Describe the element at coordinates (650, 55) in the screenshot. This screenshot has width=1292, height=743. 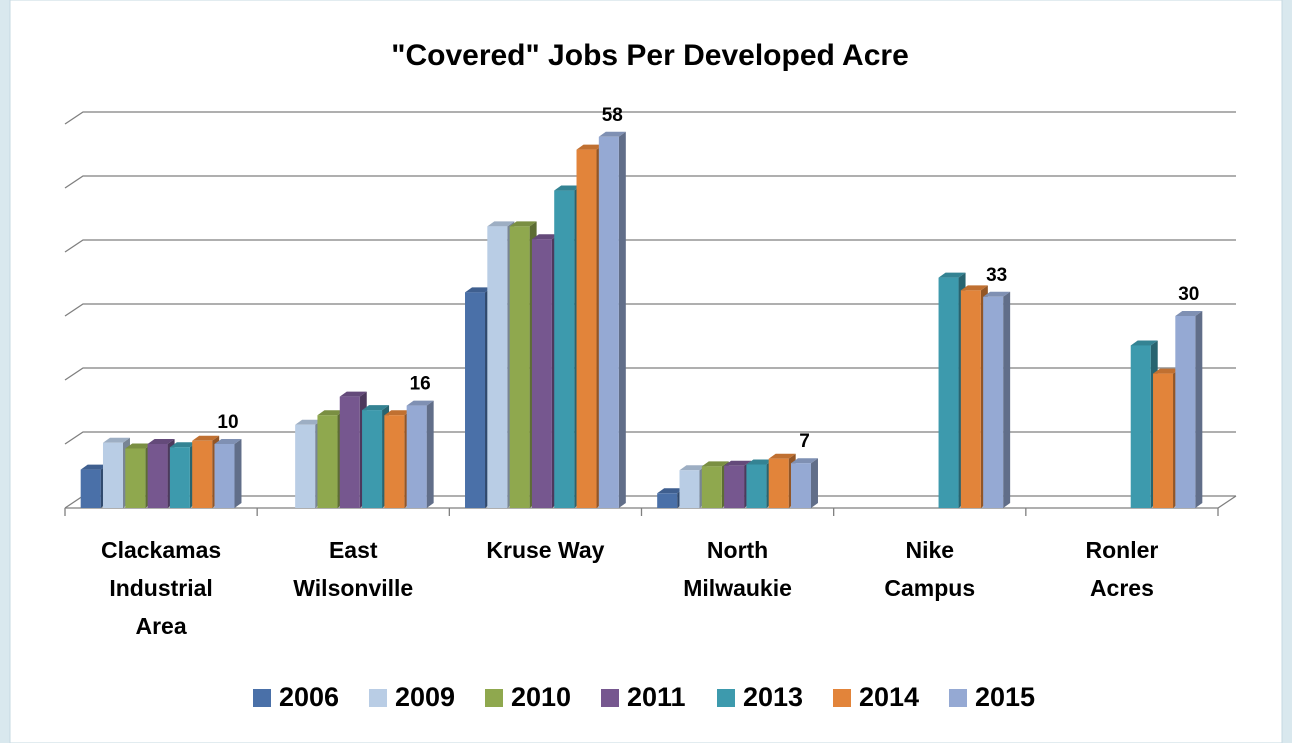
I see `chart-title: "Covered" Jobs Per Developed Acre` at that location.